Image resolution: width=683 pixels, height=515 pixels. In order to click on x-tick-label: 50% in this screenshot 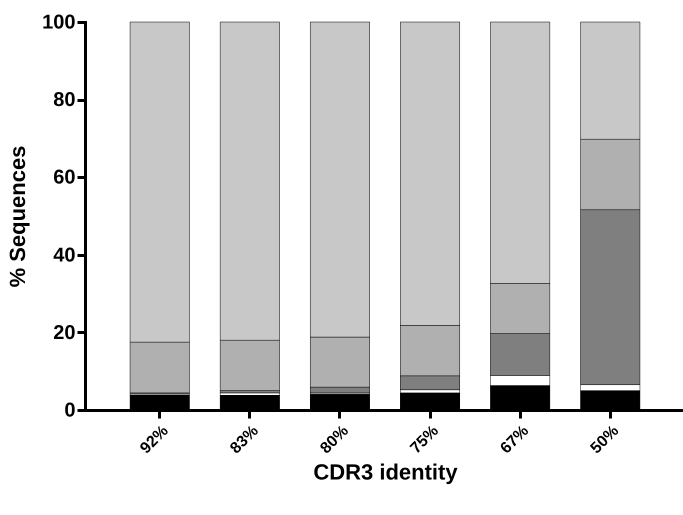, I will do `click(605, 440)`.